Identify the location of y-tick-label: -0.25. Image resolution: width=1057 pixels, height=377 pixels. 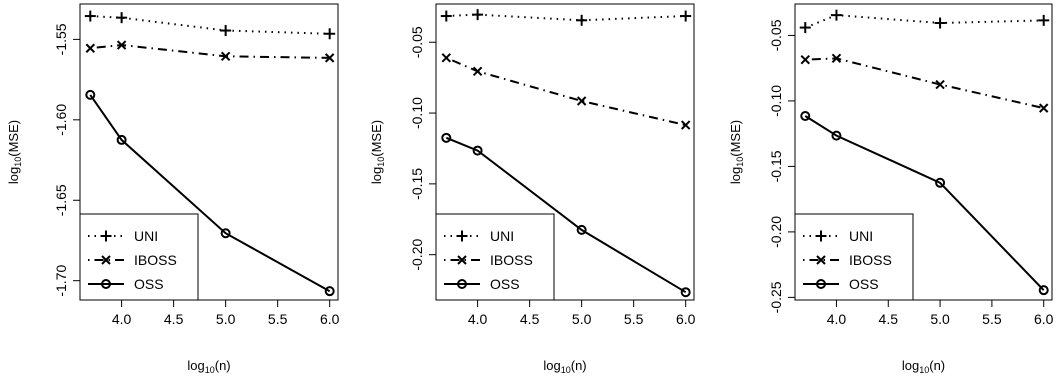
(776, 297).